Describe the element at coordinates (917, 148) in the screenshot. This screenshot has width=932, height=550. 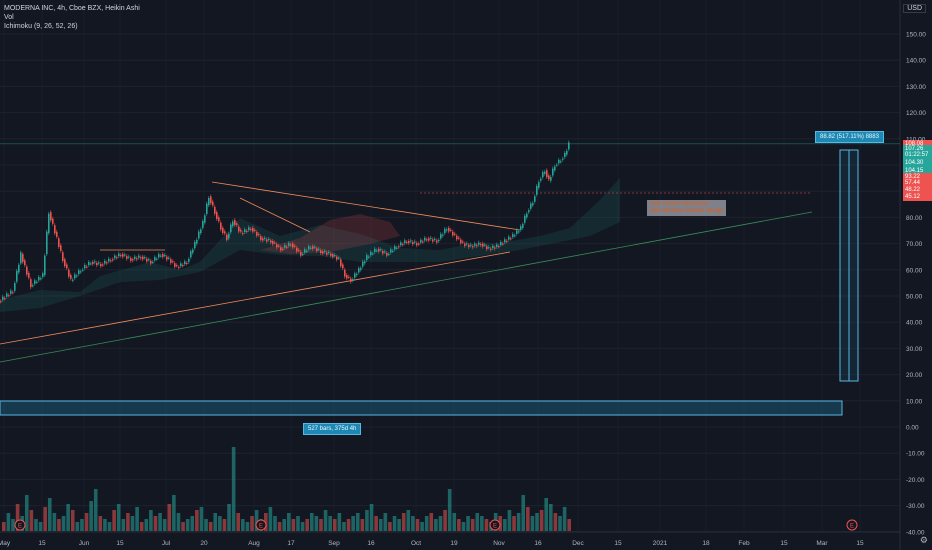
I see `price-tag: 107.26` at that location.